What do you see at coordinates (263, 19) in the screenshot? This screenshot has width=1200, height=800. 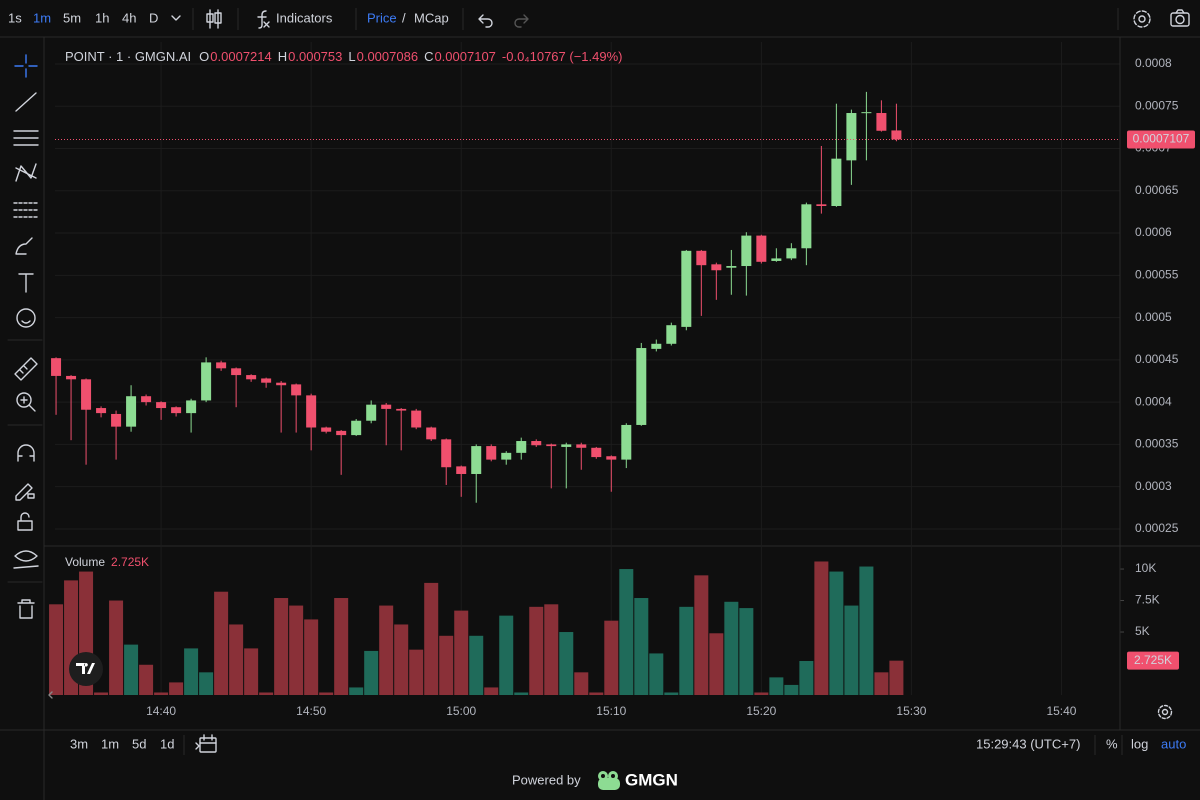 I see `indicators-icon` at bounding box center [263, 19].